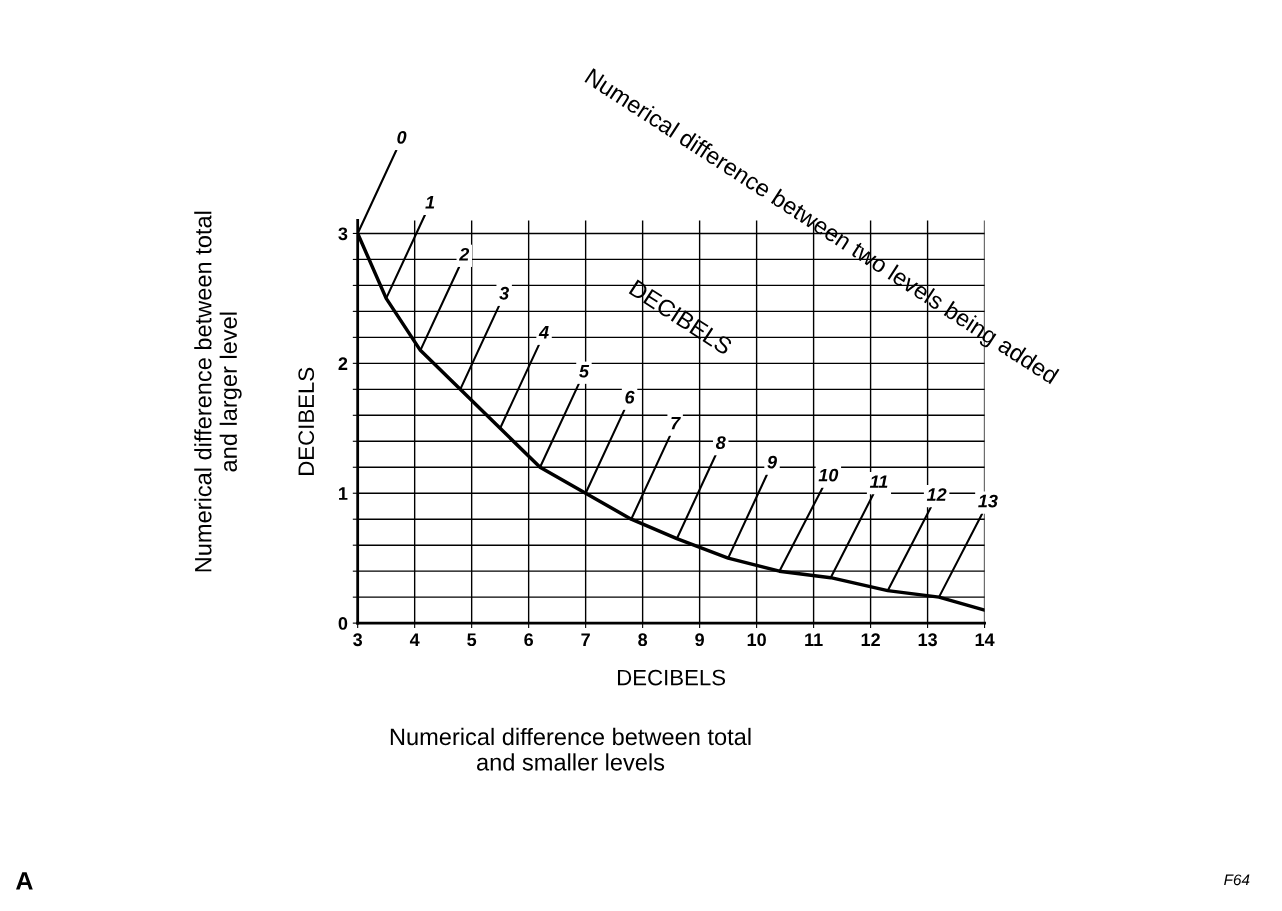 This screenshot has width=1282, height=911. What do you see at coordinates (584, 371) in the screenshot?
I see `annotation: 5` at bounding box center [584, 371].